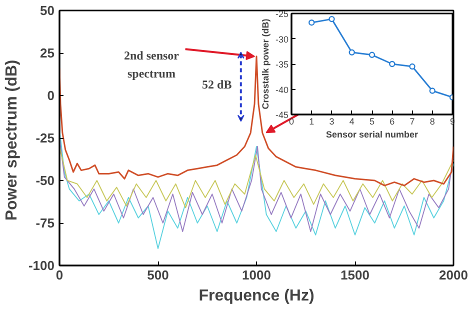 Image resolution: width=474 pixels, height=320 pixels. Describe the element at coordinates (331, 121) in the screenshot. I see `x-tick-label: 3` at that location.